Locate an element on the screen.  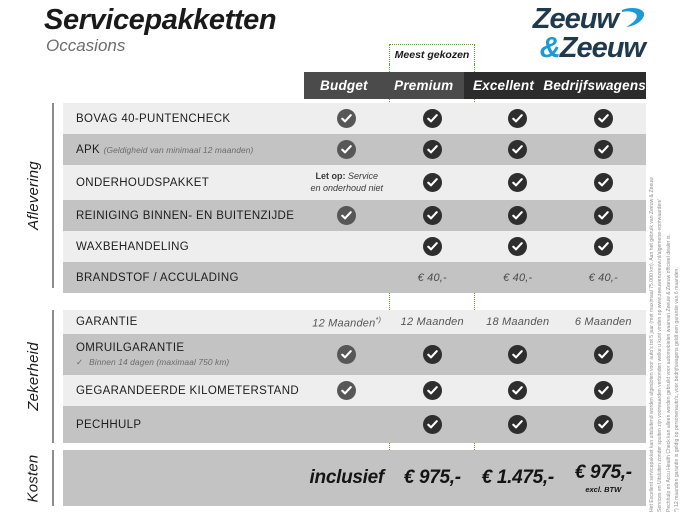
table-row: APK (Geldigheid van minimaal 12 maanden) is located at coordinates (354, 149).